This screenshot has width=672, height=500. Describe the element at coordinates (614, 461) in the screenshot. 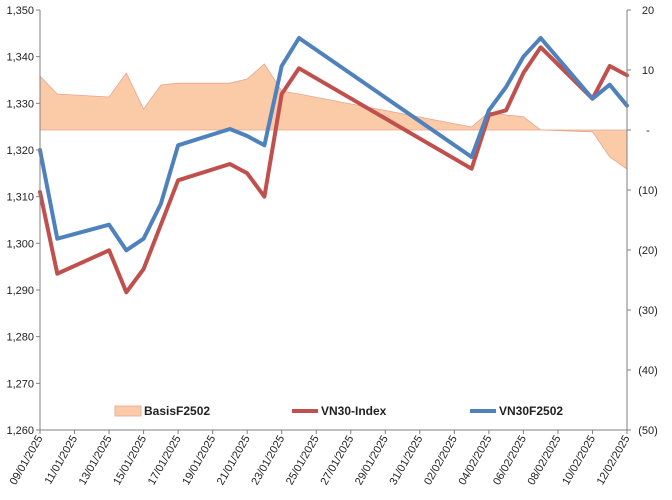

I see `x-tick-label: 12/02/2025` at that location.